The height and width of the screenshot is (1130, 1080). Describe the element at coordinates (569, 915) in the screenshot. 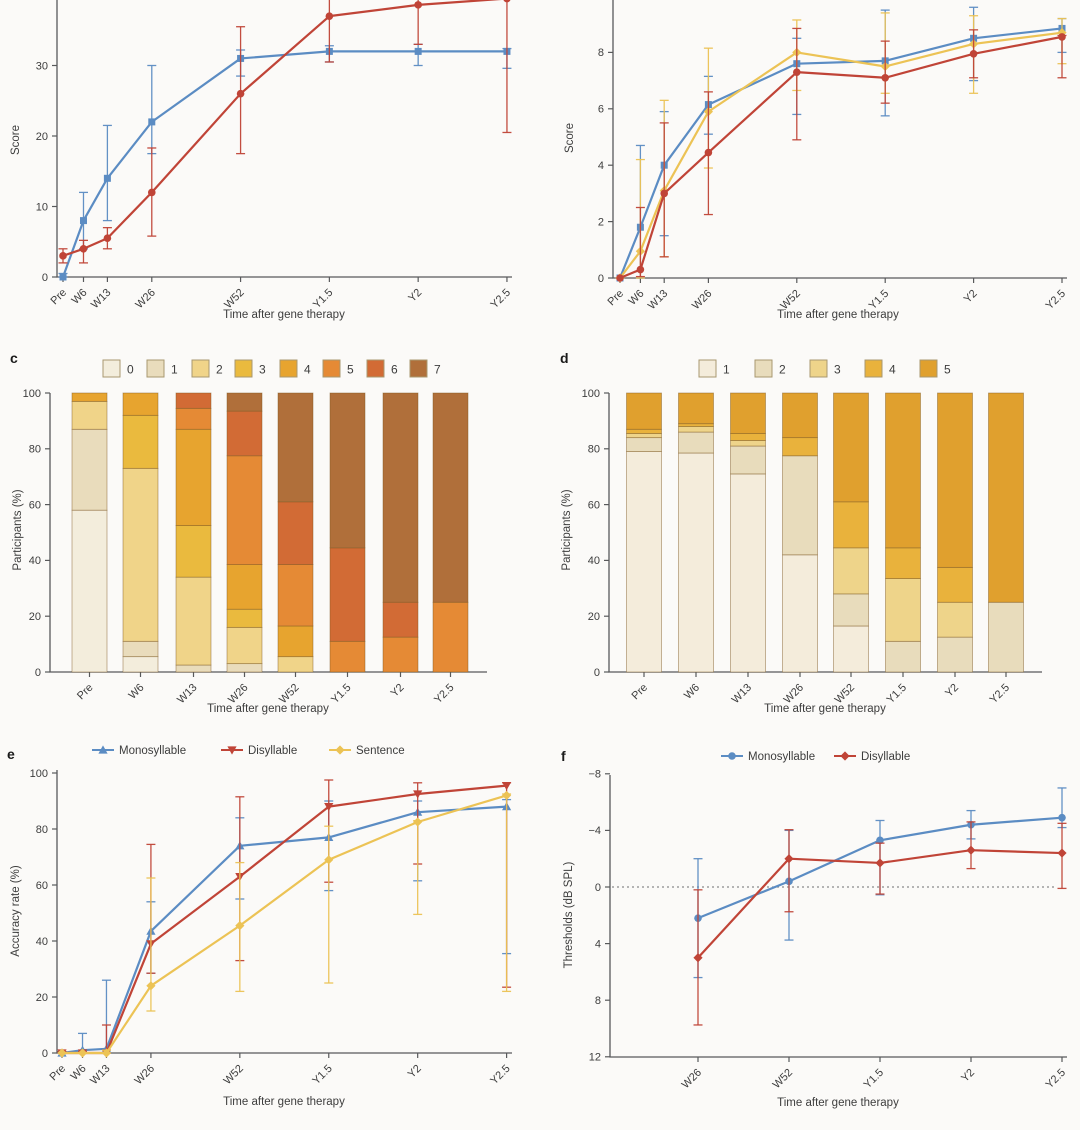

I see `y-axis-title-f: Thresholds (dB SPL)` at that location.